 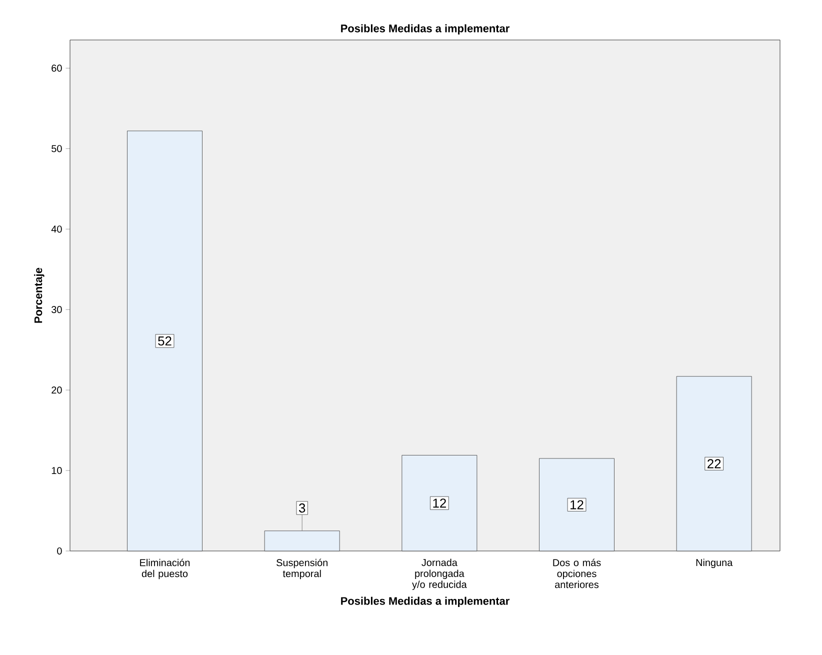 I want to click on y-tick-label: 10, so click(x=57, y=470).